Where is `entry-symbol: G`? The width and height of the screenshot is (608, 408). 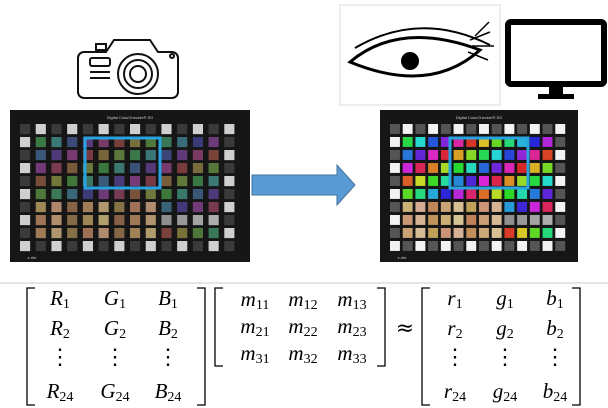
entry-symbol: G is located at coordinates (111, 298).